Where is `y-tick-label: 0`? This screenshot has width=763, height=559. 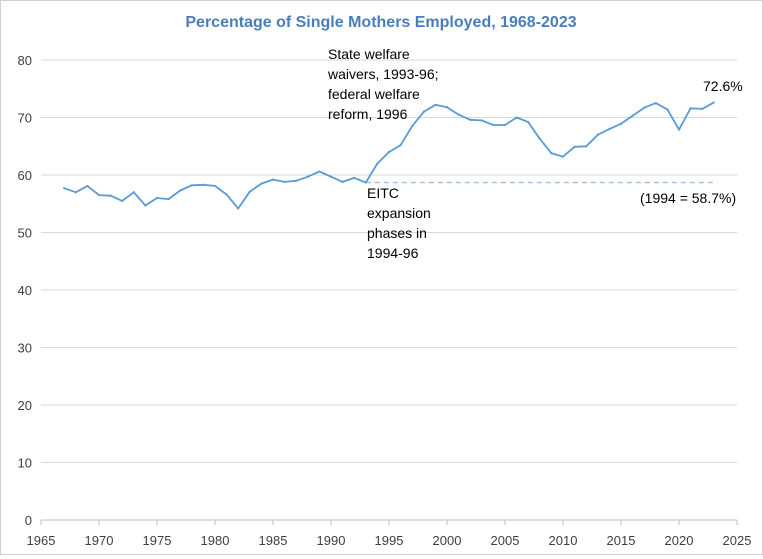 y-tick-label: 0 is located at coordinates (28, 520).